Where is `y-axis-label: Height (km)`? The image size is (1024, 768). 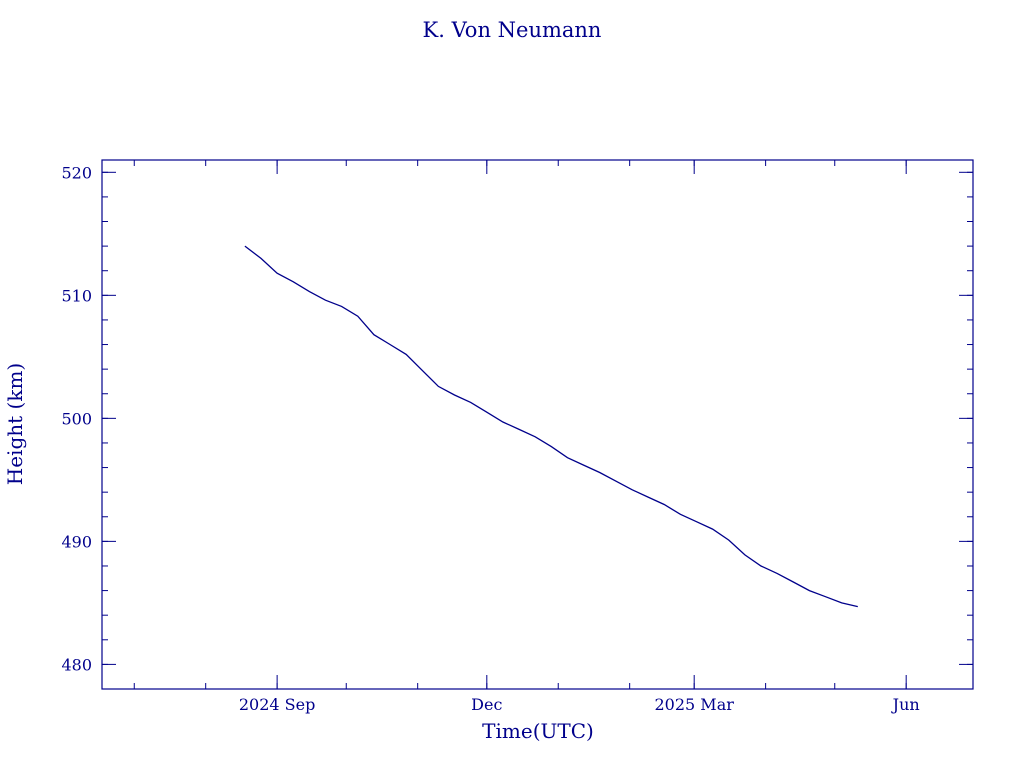
y-axis-label: Height (km) is located at coordinates (15, 424).